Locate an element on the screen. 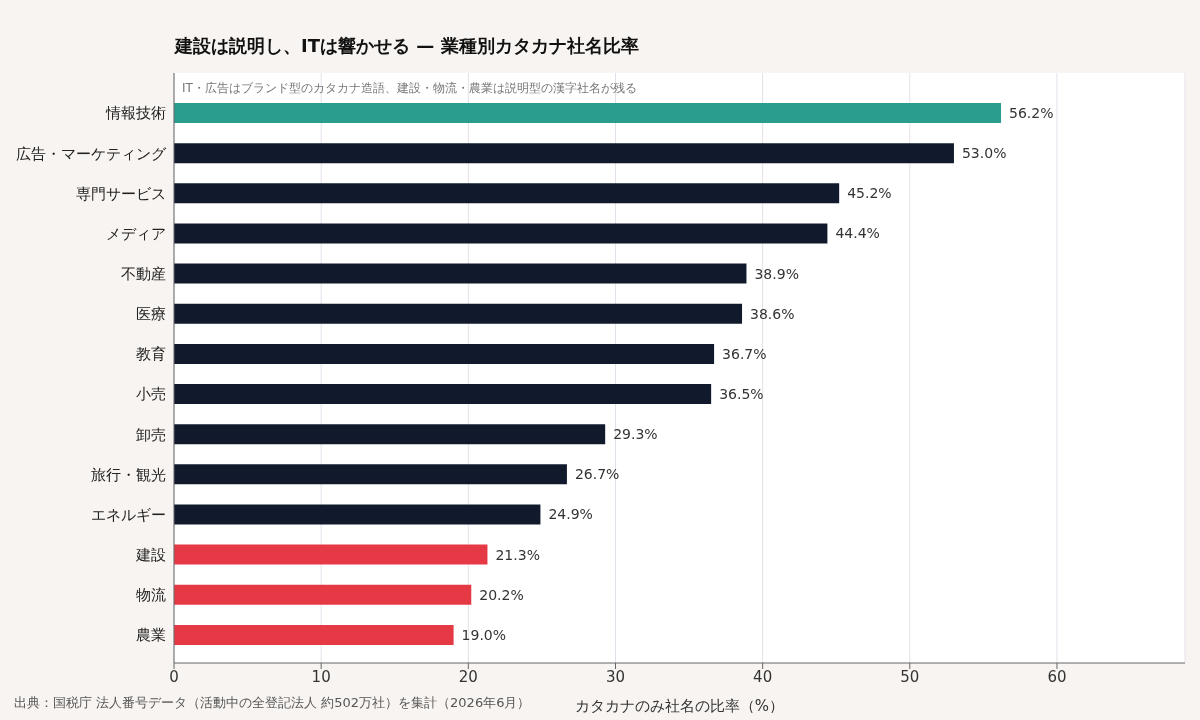 The height and width of the screenshot is (720, 1200). x-tick-label: 10 is located at coordinates (321, 676).